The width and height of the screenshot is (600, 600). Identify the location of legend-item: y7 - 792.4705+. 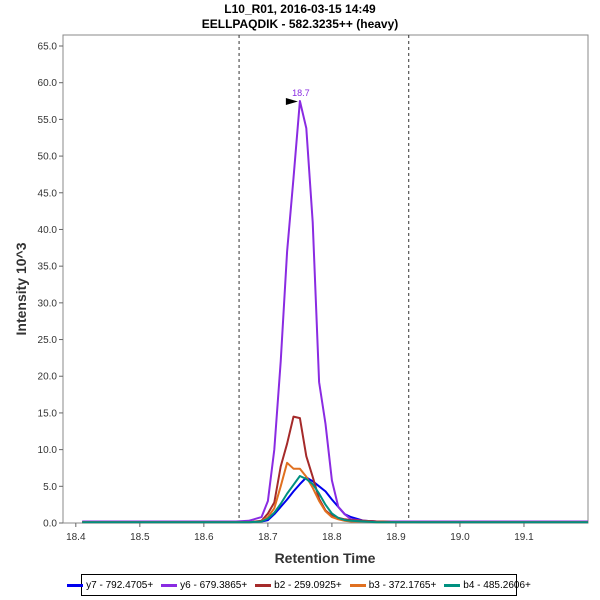
(110, 585).